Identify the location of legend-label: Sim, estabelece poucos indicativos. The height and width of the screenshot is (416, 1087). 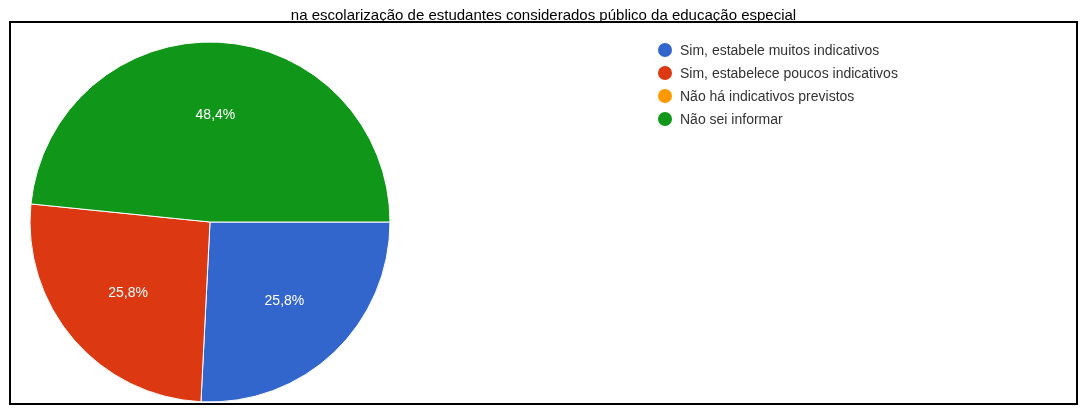
(789, 73).